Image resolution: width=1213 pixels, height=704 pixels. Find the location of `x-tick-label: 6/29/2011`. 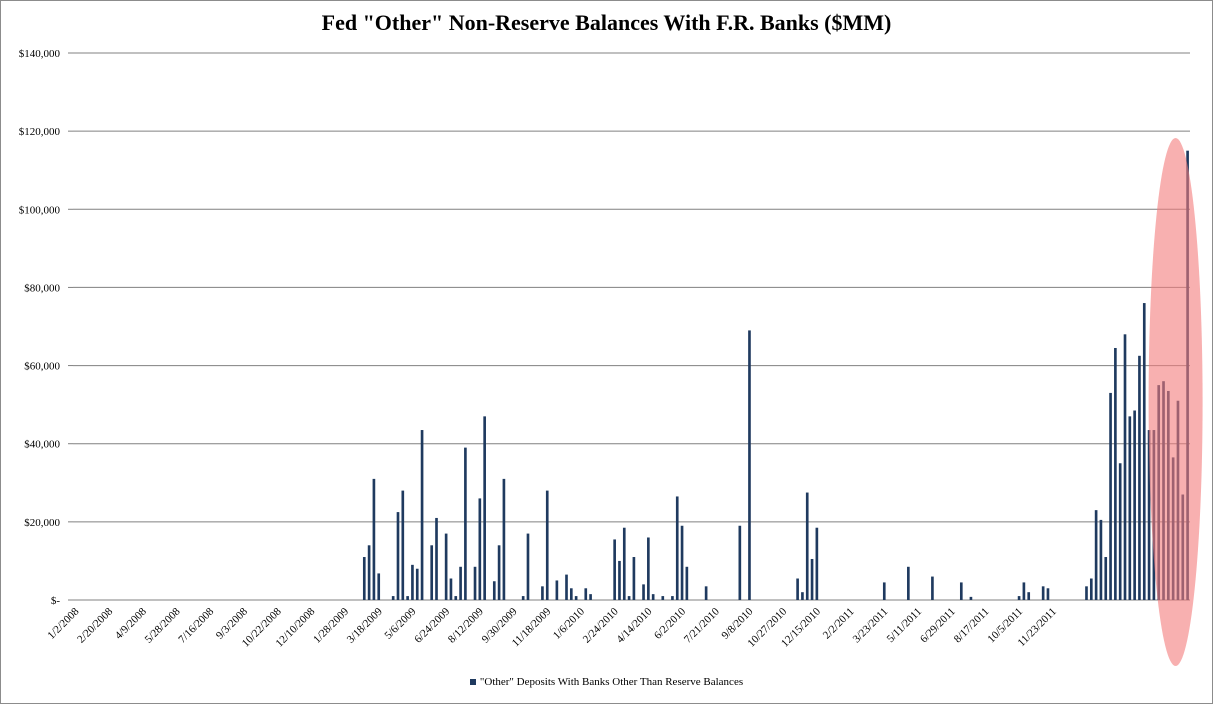

x-tick-label: 6/29/2011 is located at coordinates (938, 626).